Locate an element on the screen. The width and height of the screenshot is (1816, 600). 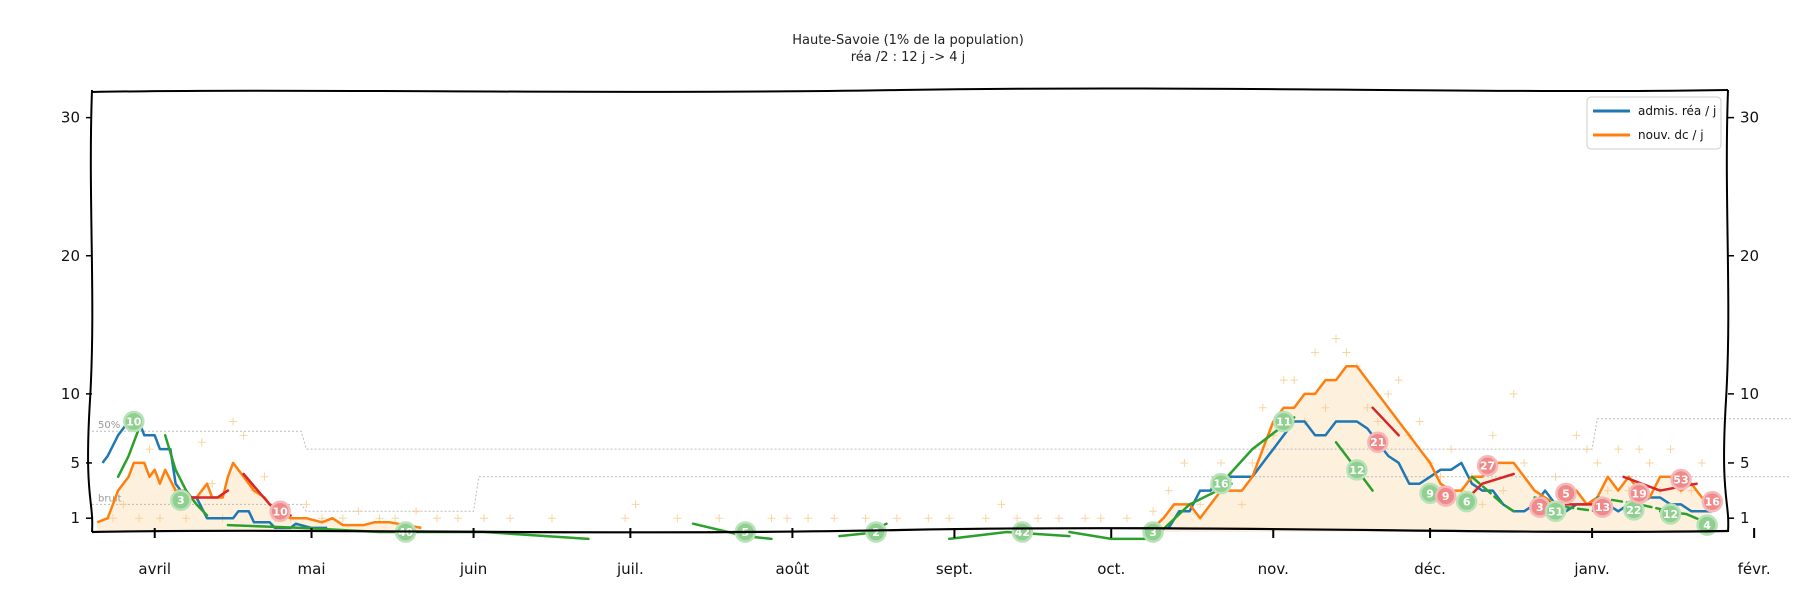
ytick-label-left-4: 30 is located at coordinates (70, 118).